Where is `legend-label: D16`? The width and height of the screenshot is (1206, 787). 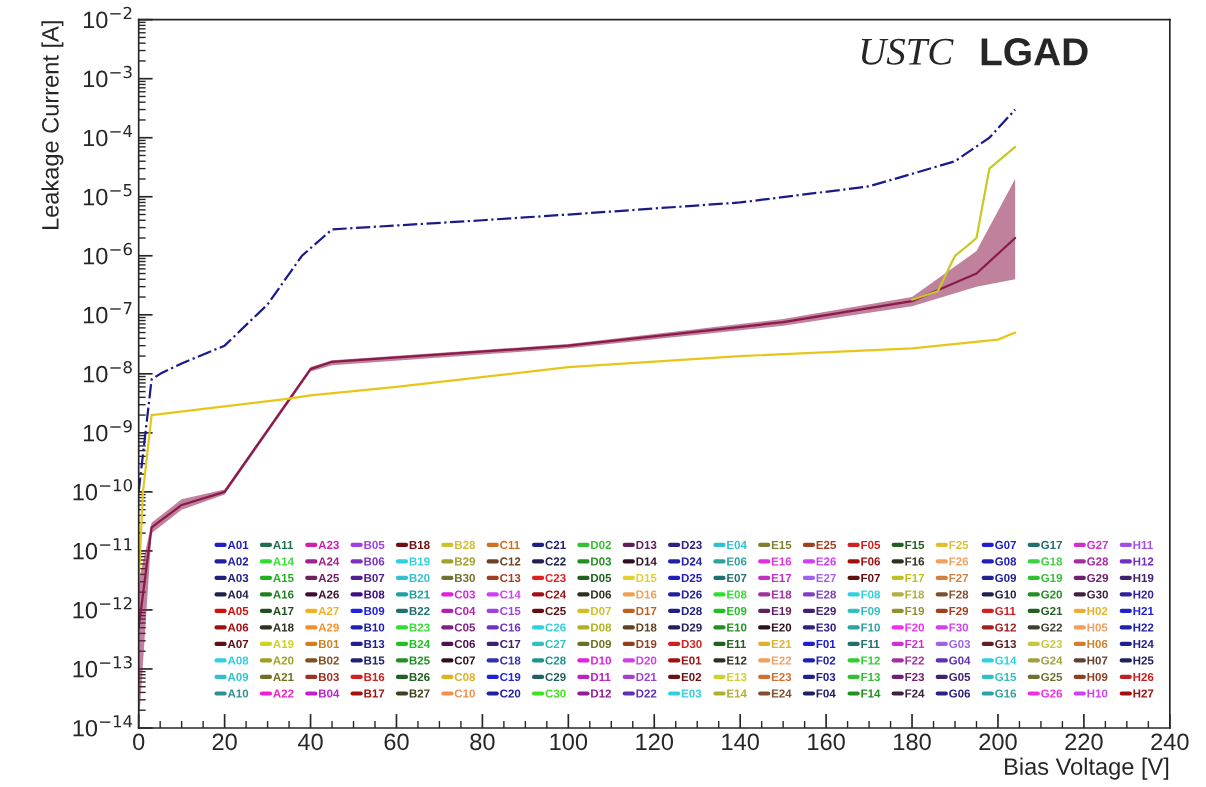 legend-label: D16 is located at coordinates (646, 594).